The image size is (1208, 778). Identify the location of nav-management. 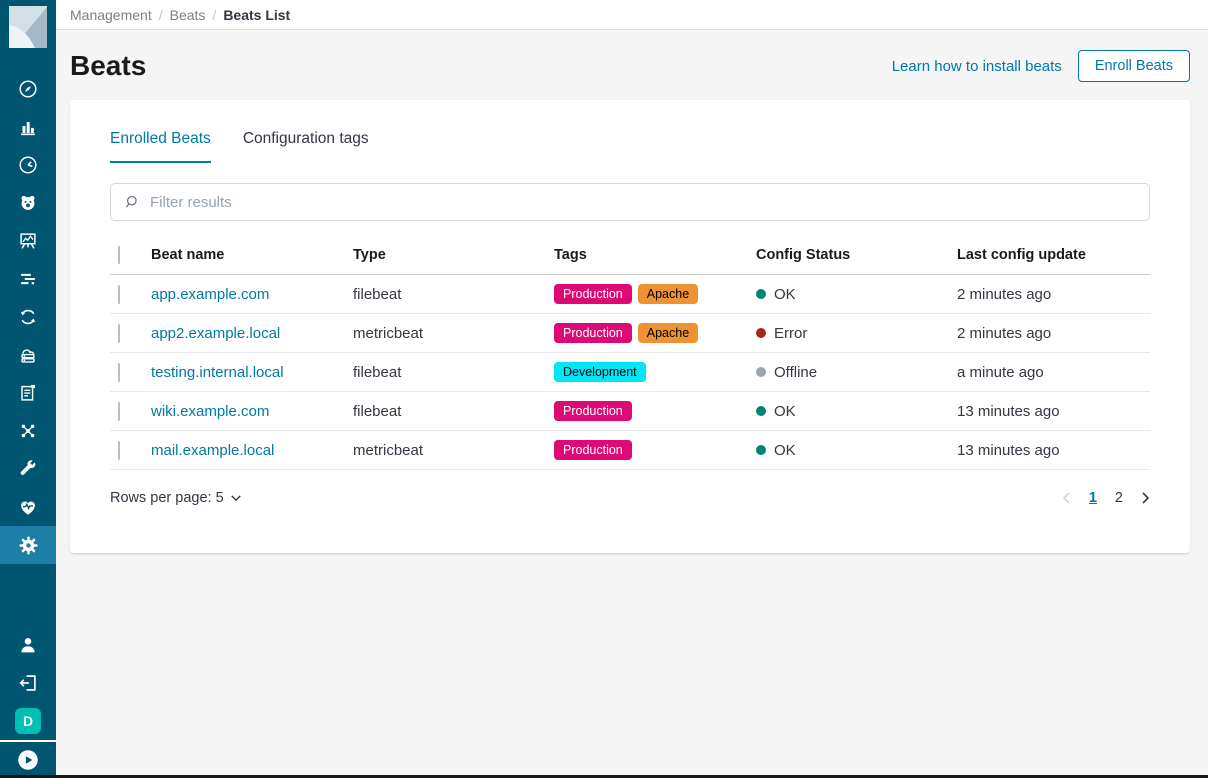
(28, 545).